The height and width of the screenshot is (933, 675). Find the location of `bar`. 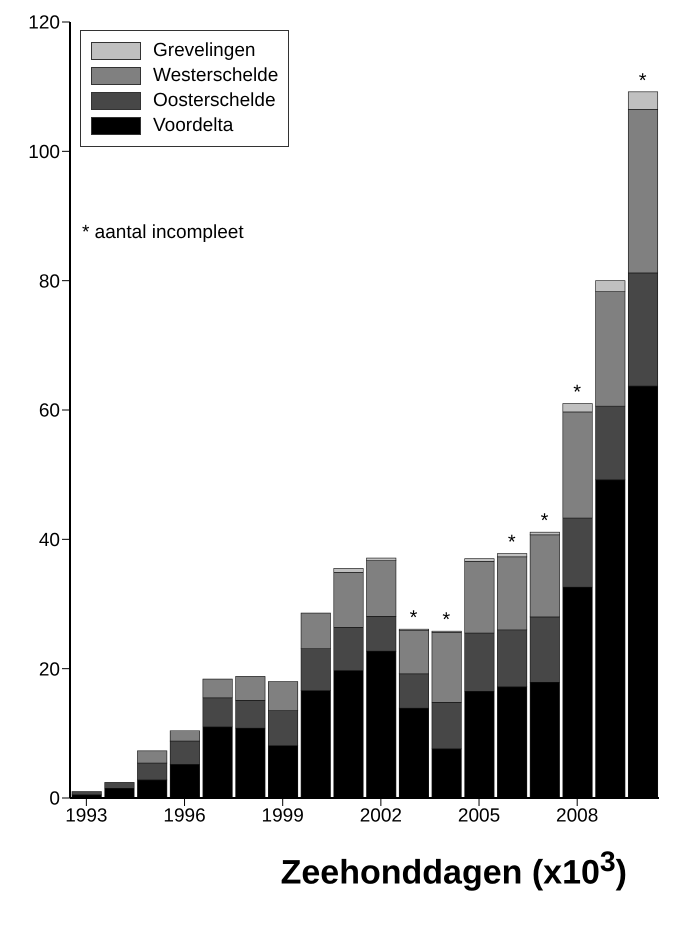

bar is located at coordinates (87, 793).